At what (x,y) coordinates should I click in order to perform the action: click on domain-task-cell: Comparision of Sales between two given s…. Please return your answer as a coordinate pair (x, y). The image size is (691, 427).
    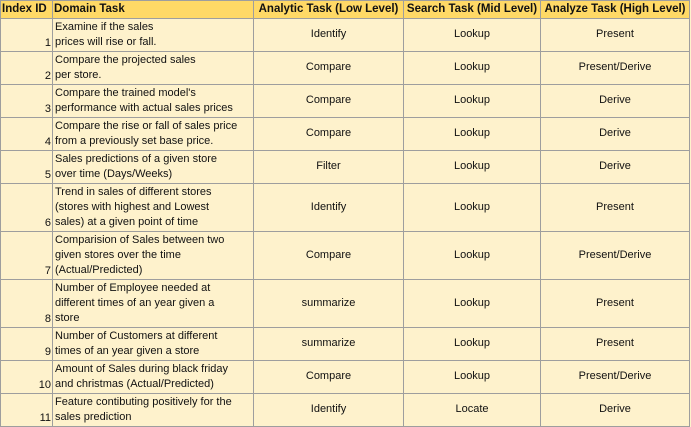
    Looking at the image, I should click on (153, 255).